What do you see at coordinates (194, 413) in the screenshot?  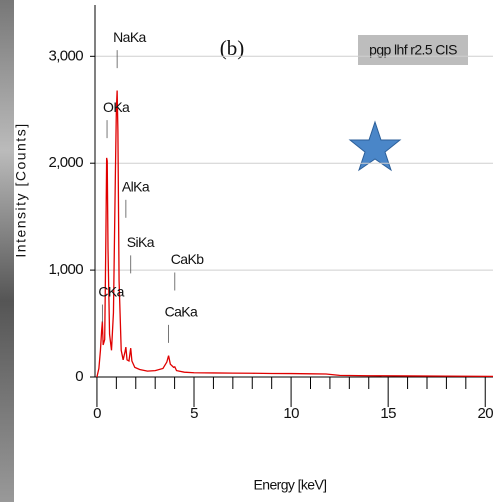 I see `x-tick-label: 5` at bounding box center [194, 413].